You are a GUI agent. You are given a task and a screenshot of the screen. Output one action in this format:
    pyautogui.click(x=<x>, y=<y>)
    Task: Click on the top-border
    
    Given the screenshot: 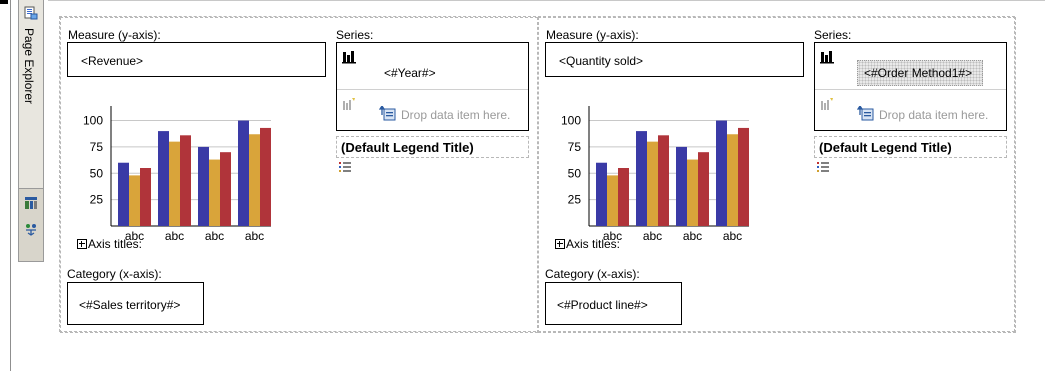 What is the action you would take?
    pyautogui.click(x=546, y=0)
    